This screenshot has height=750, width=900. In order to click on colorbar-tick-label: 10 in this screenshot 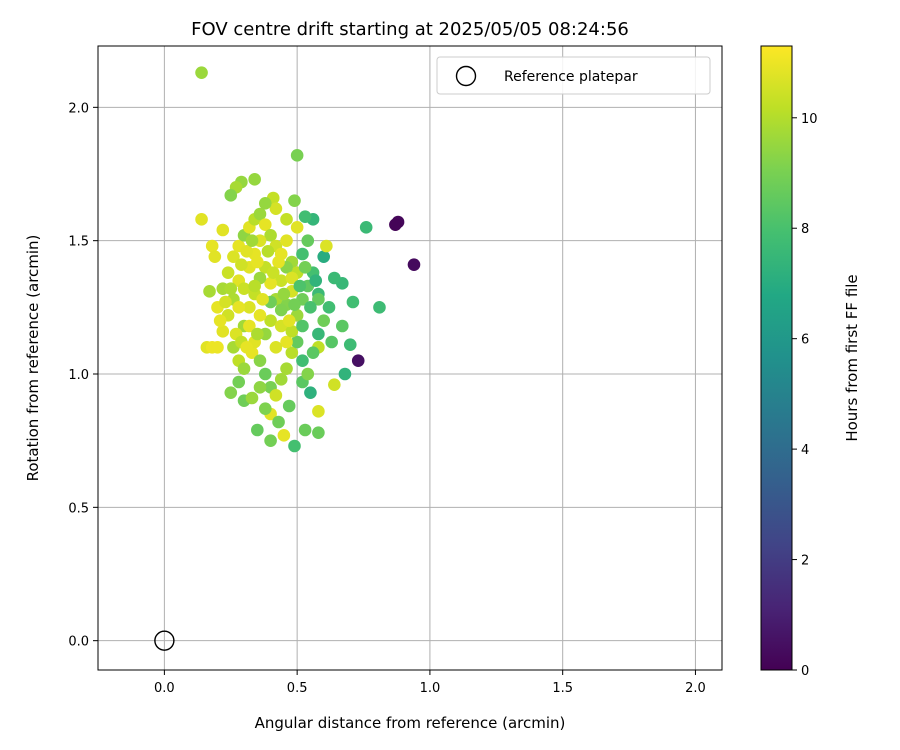, I will do `click(809, 119)`.